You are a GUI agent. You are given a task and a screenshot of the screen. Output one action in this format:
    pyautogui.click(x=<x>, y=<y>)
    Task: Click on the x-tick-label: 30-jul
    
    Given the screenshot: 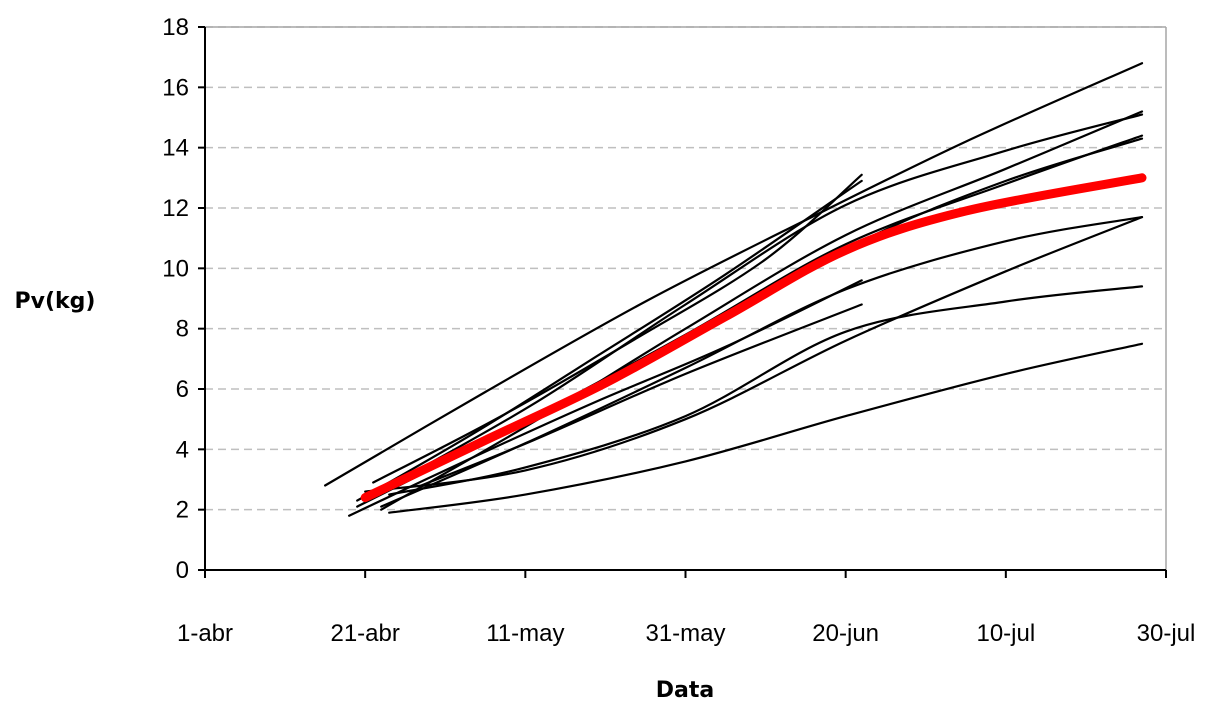 What is the action you would take?
    pyautogui.click(x=1166, y=633)
    